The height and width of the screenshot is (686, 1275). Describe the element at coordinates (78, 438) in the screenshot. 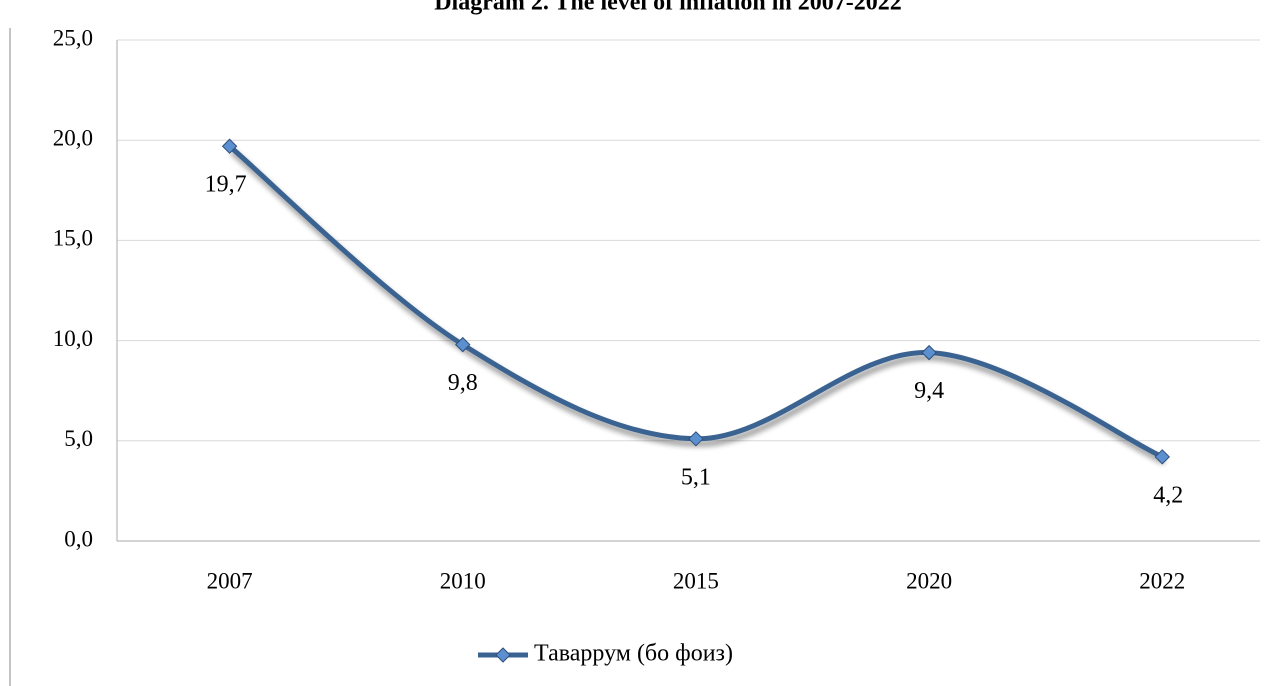

I see `y-tick-label: 5,0` at that location.